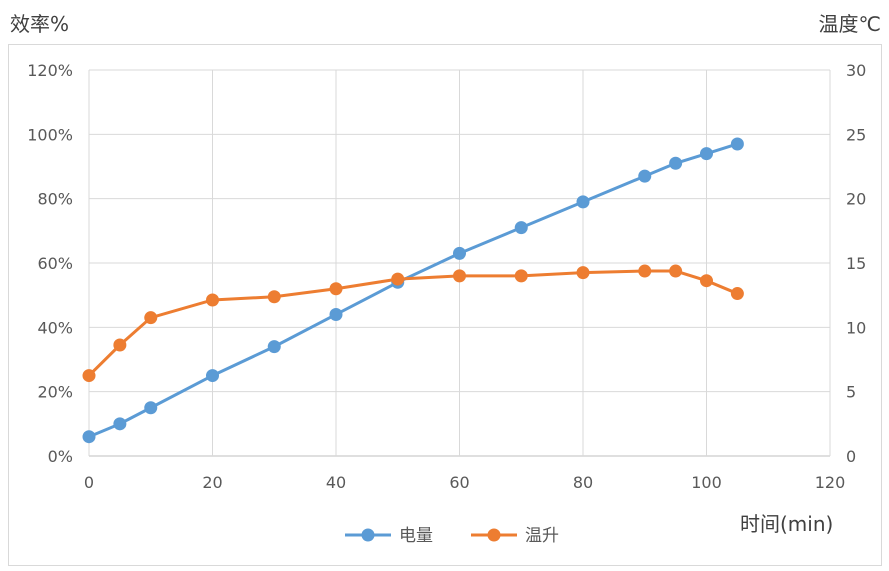  What do you see at coordinates (89, 482) in the screenshot?
I see `x-tick-label: 0` at bounding box center [89, 482].